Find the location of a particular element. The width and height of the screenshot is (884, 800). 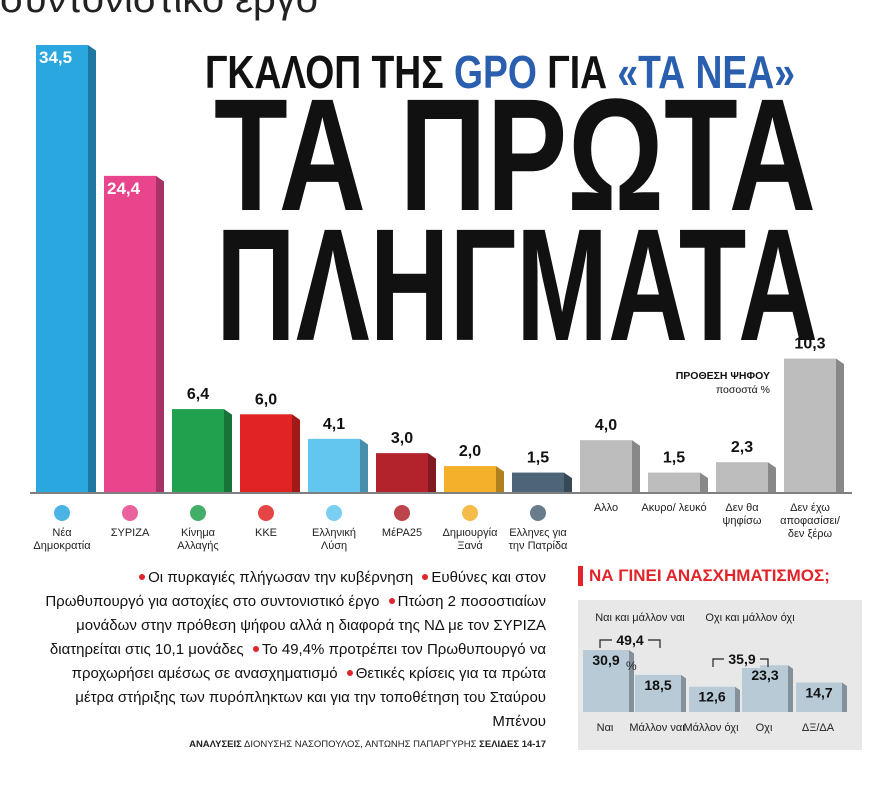

value-label: 12,6 is located at coordinates (711, 697).